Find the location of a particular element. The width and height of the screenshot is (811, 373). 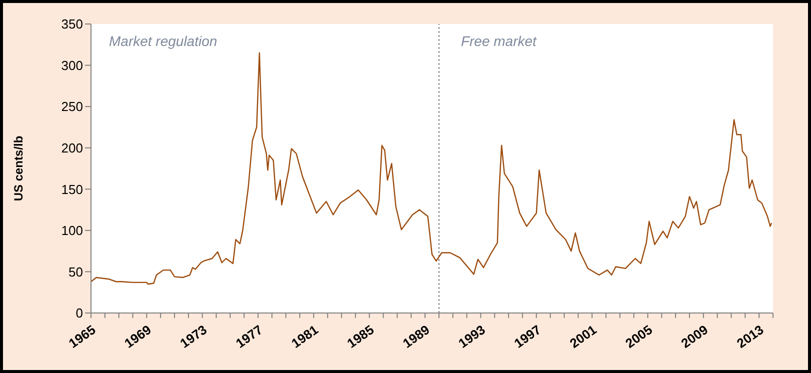

y-tick-label: 0 is located at coordinates (79, 313).